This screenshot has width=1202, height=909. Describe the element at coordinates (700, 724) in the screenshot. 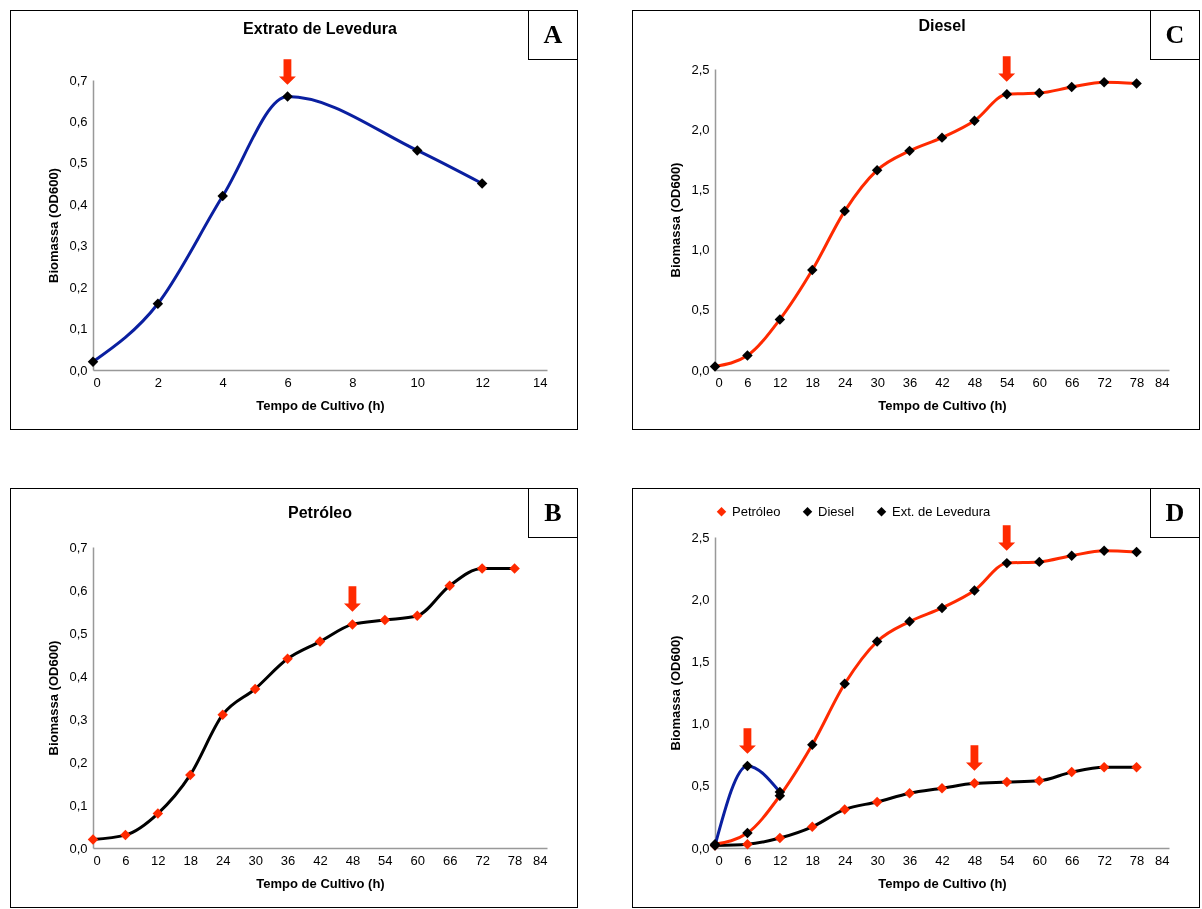

I see `y-tick-label: 1,0` at that location.